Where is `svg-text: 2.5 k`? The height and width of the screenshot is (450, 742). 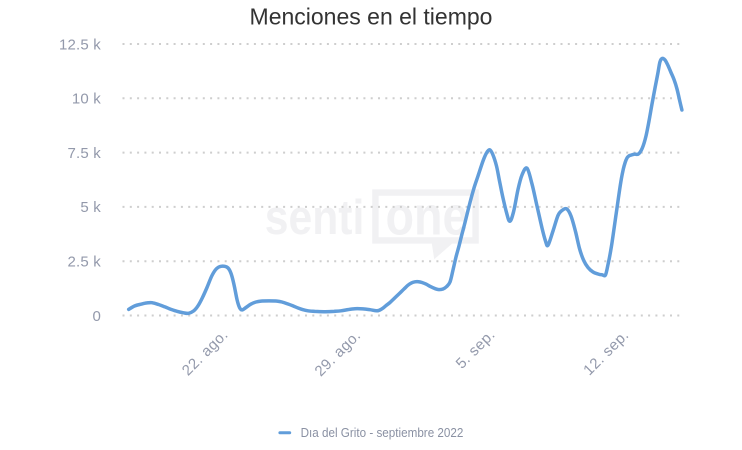
svg-text: 2.5 k is located at coordinates (84, 262).